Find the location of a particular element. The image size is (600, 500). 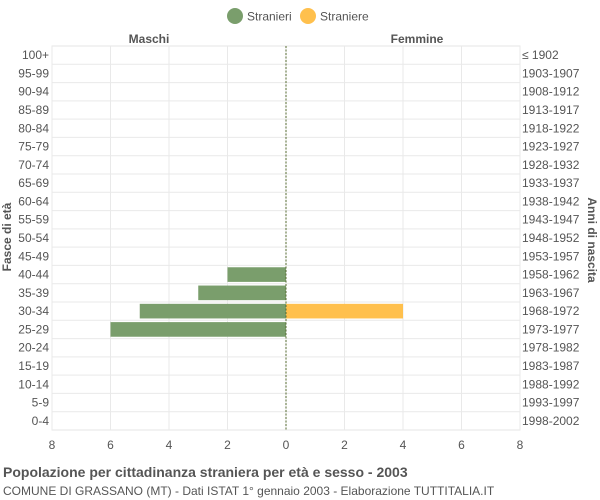

birth-year-label: 1983-1987 is located at coordinates (551, 366).